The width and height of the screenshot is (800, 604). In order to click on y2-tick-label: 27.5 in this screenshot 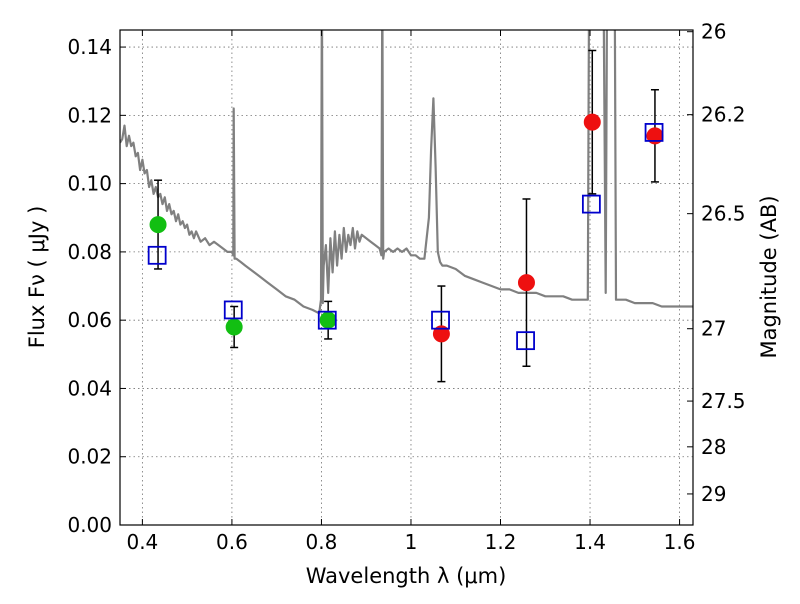, I will do `click(723, 401)`.